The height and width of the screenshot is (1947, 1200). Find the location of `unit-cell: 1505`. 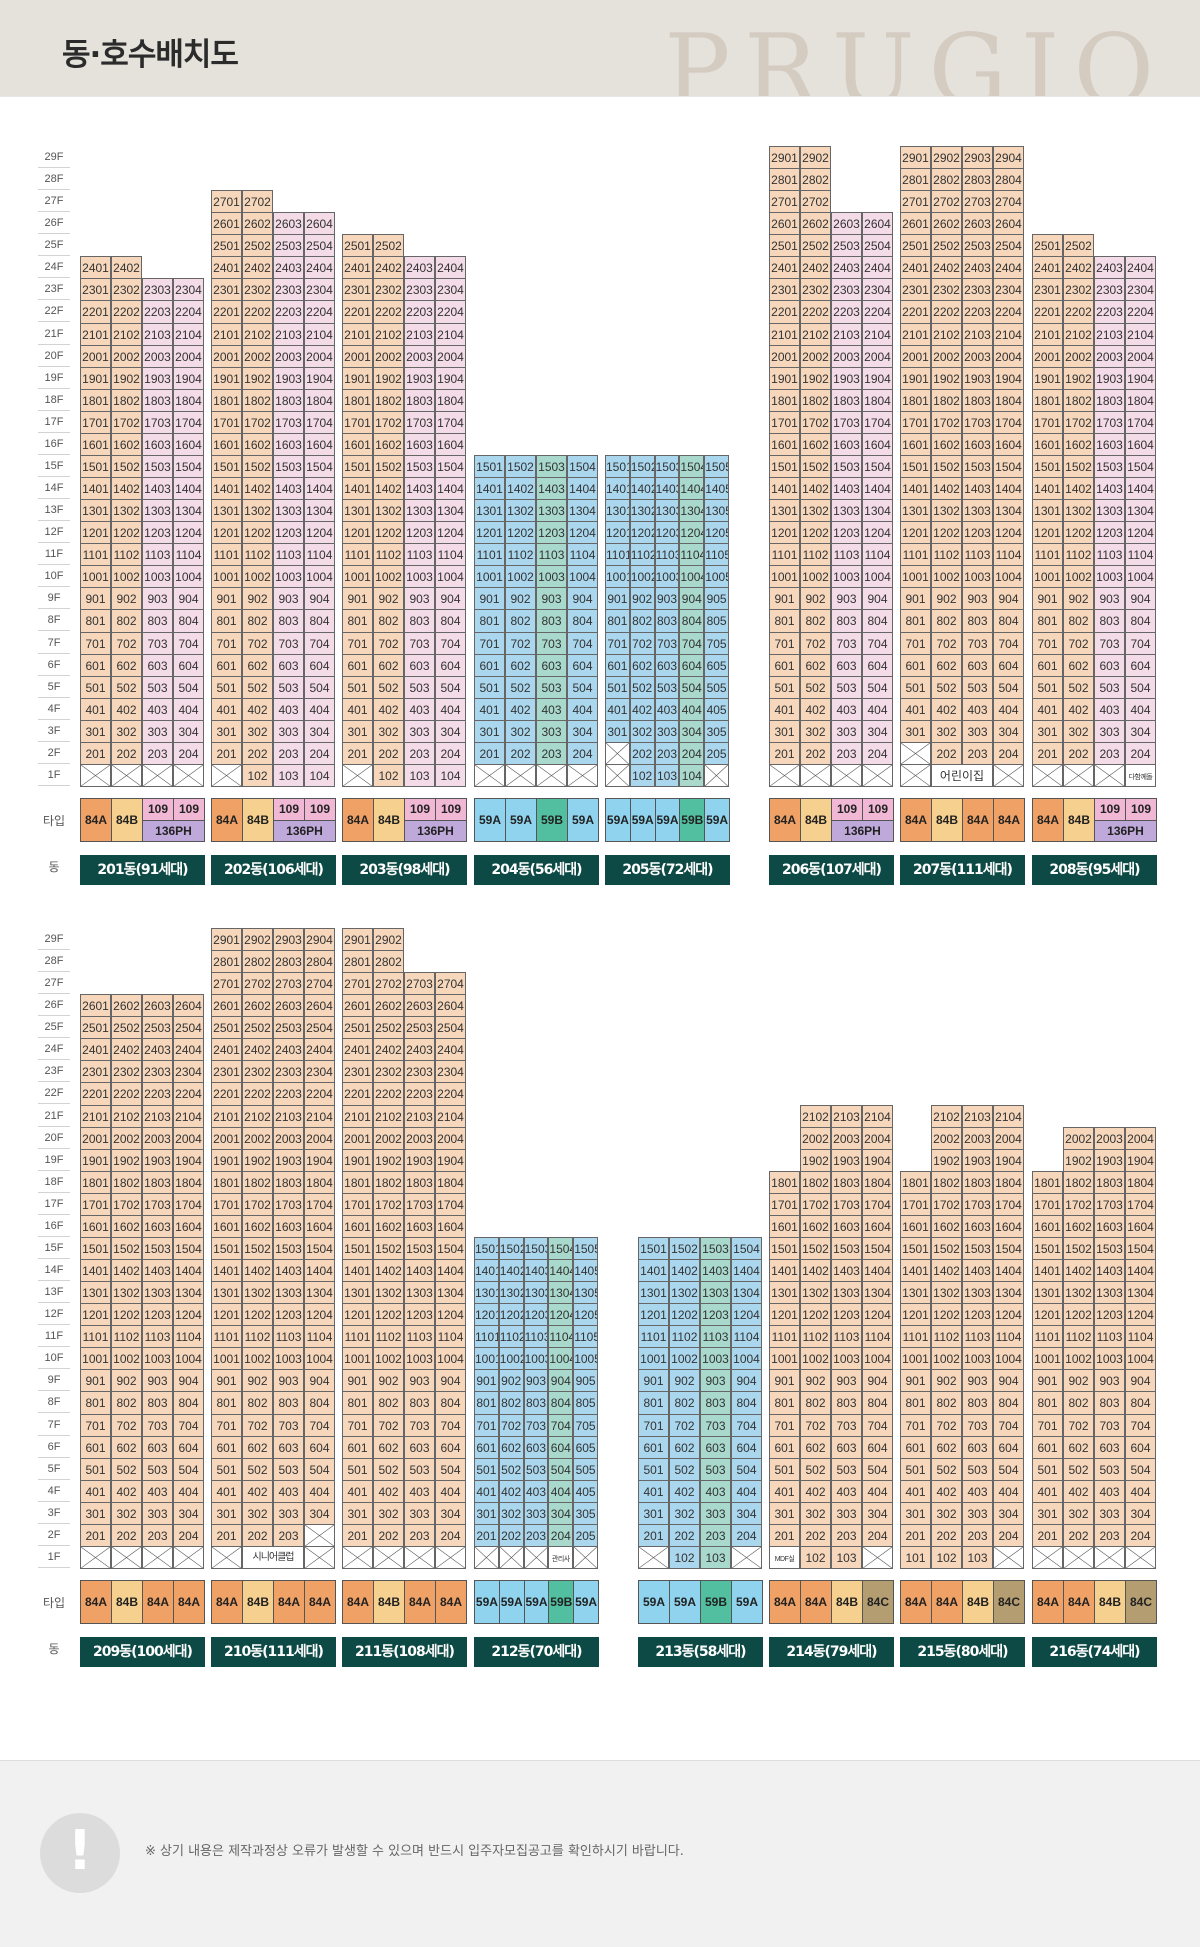

unit-cell: 1505 is located at coordinates (716, 466).